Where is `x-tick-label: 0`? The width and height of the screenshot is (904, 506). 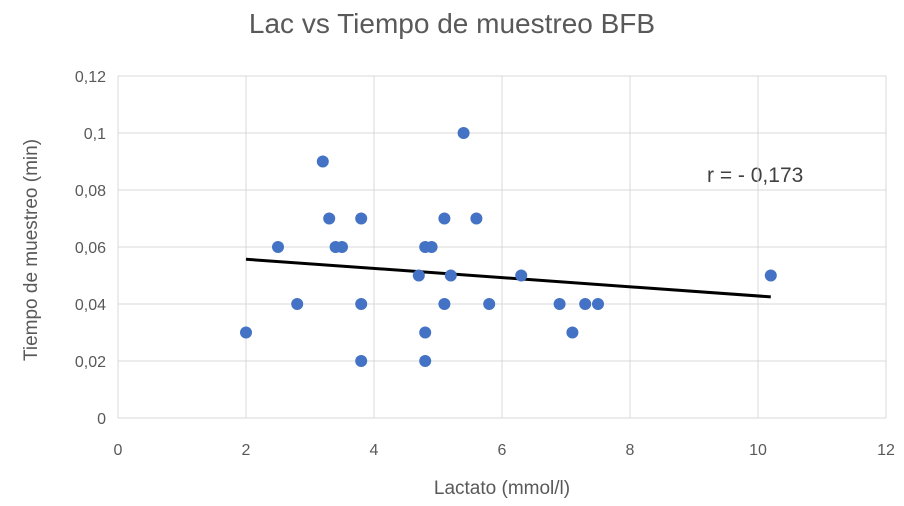 x-tick-label: 0 is located at coordinates (118, 450).